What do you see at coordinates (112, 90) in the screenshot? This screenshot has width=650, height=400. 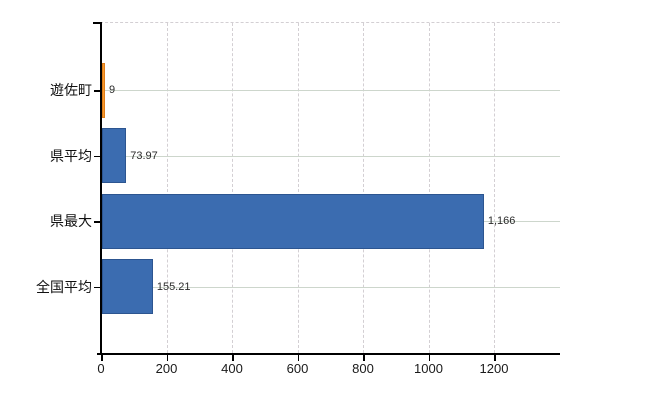 I see `bar-value-label: 9` at bounding box center [112, 90].